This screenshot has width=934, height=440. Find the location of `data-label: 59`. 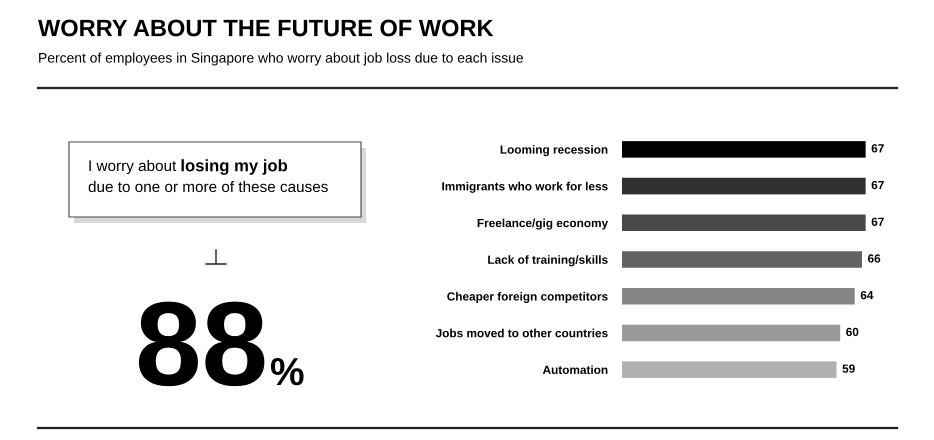

data-label: 59 is located at coordinates (848, 368).